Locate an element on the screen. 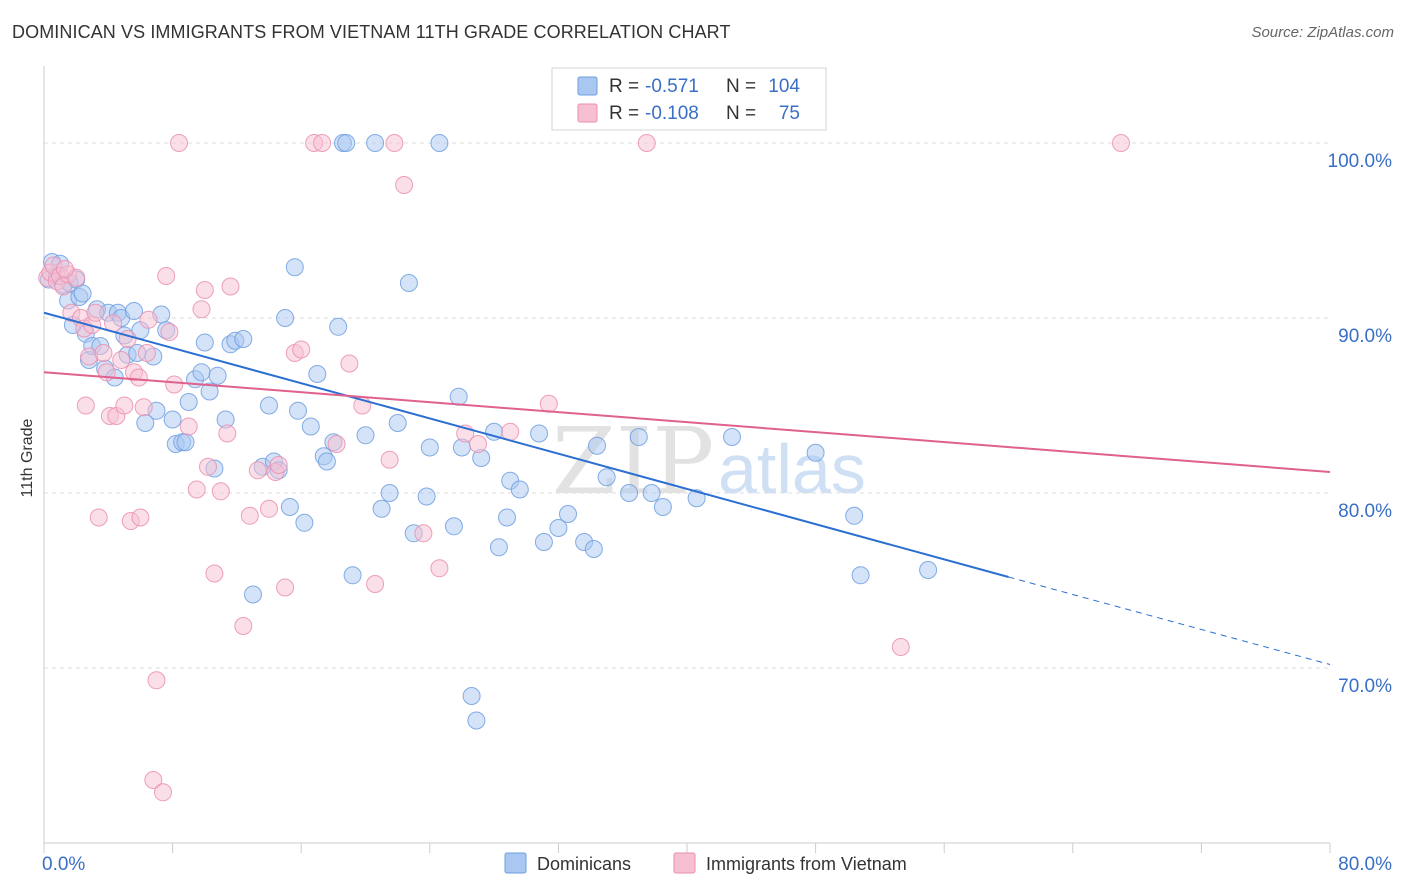 The image size is (1406, 892). stats-n-value-1: 104 is located at coordinates (784, 86).